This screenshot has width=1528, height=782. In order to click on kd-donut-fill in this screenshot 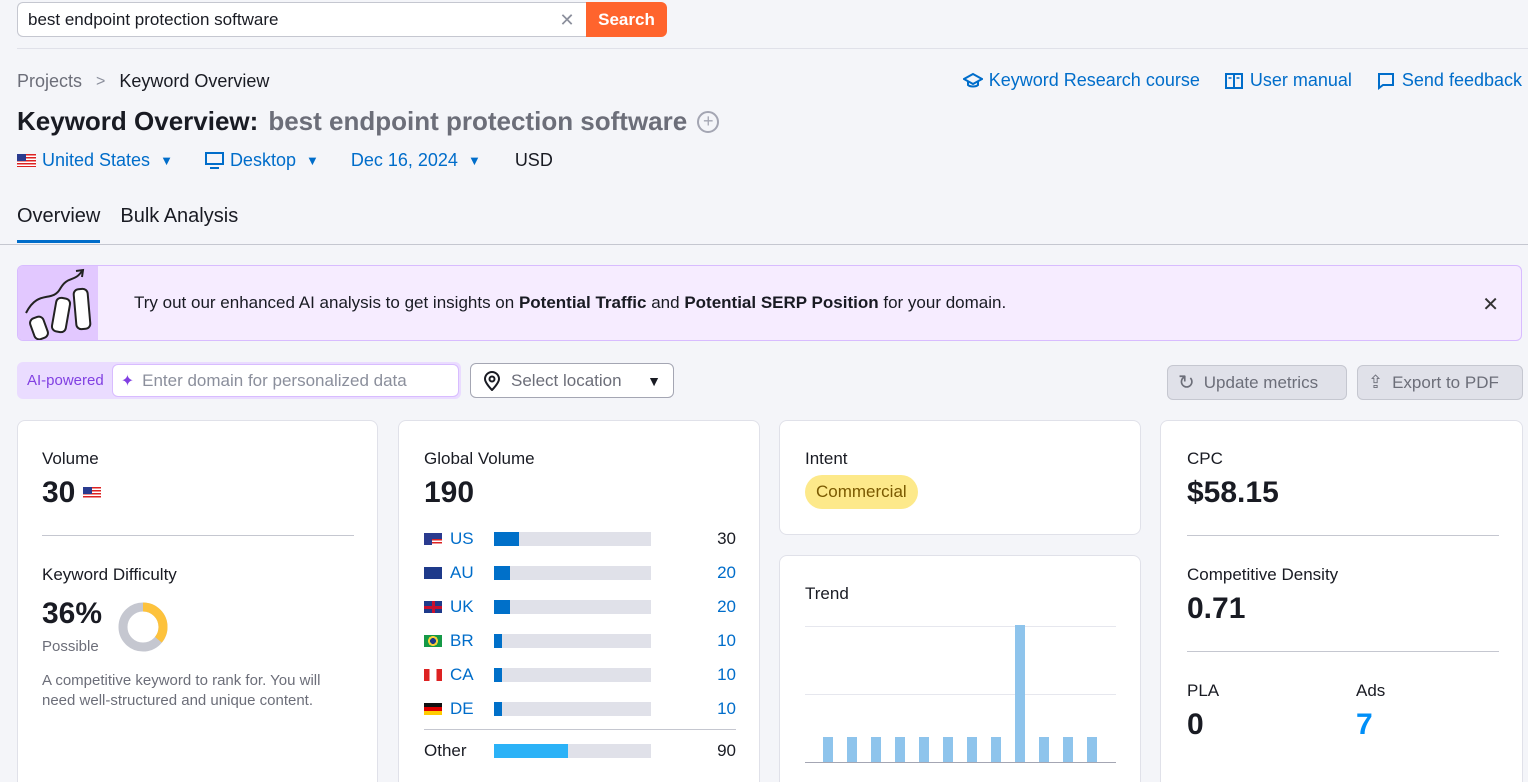, I will do `click(143, 627)`.